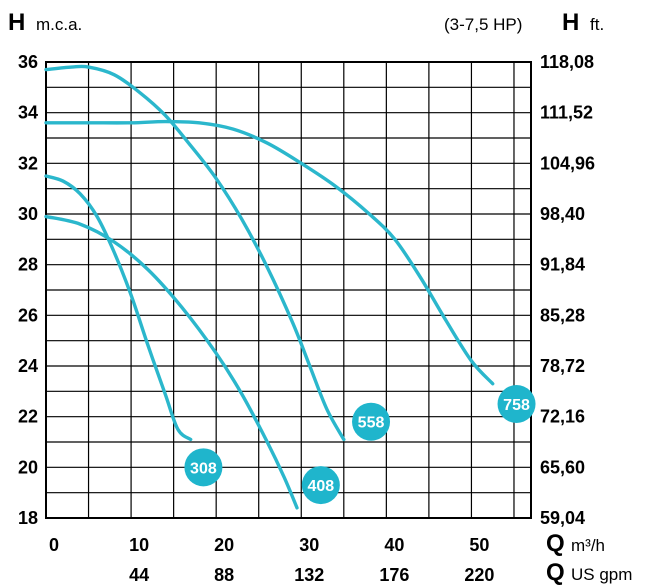  What do you see at coordinates (28, 417) in the screenshot?
I see `y-tick-label-left: 22` at bounding box center [28, 417].